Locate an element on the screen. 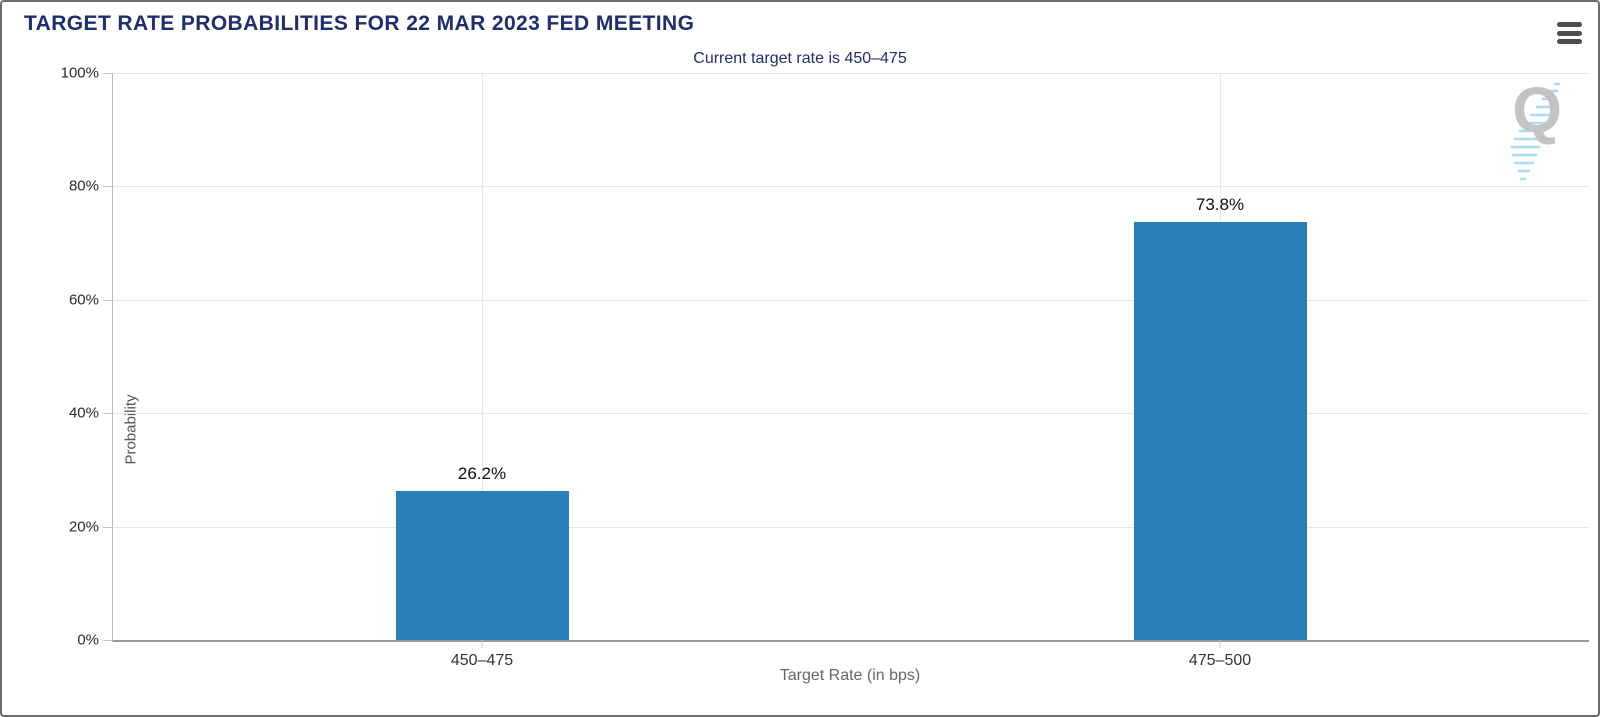  bar-value-label-0: 26.2% is located at coordinates (482, 474).